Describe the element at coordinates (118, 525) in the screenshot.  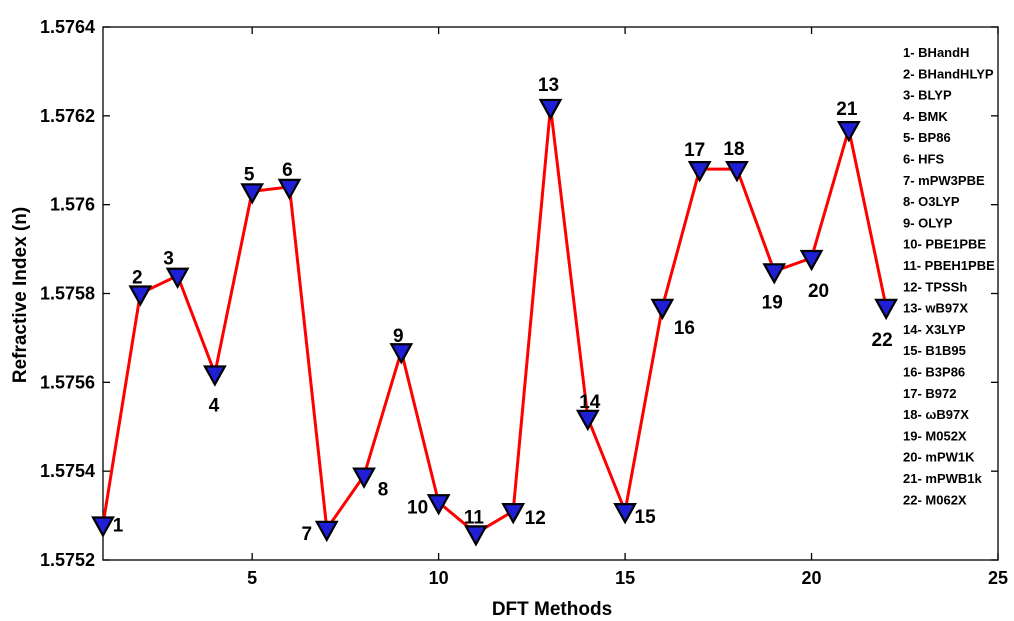
I see `data-point-label: 1` at that location.